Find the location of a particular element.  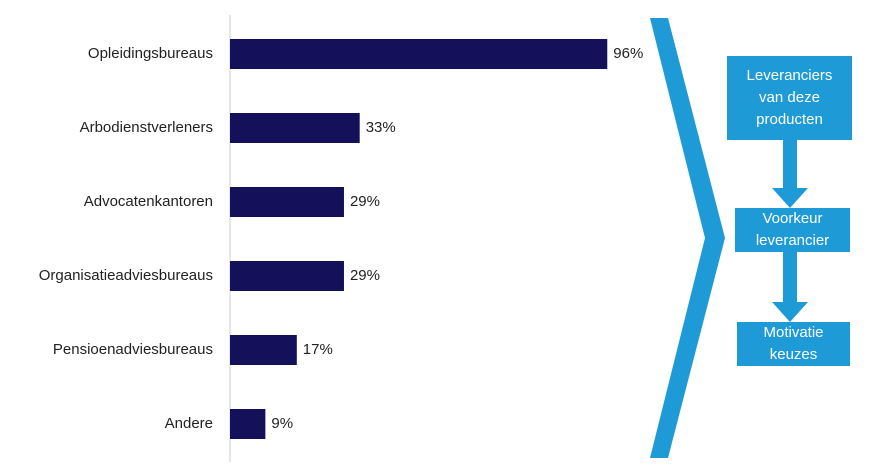

category-label: Pensioenadviesbureaus is located at coordinates (133, 349).